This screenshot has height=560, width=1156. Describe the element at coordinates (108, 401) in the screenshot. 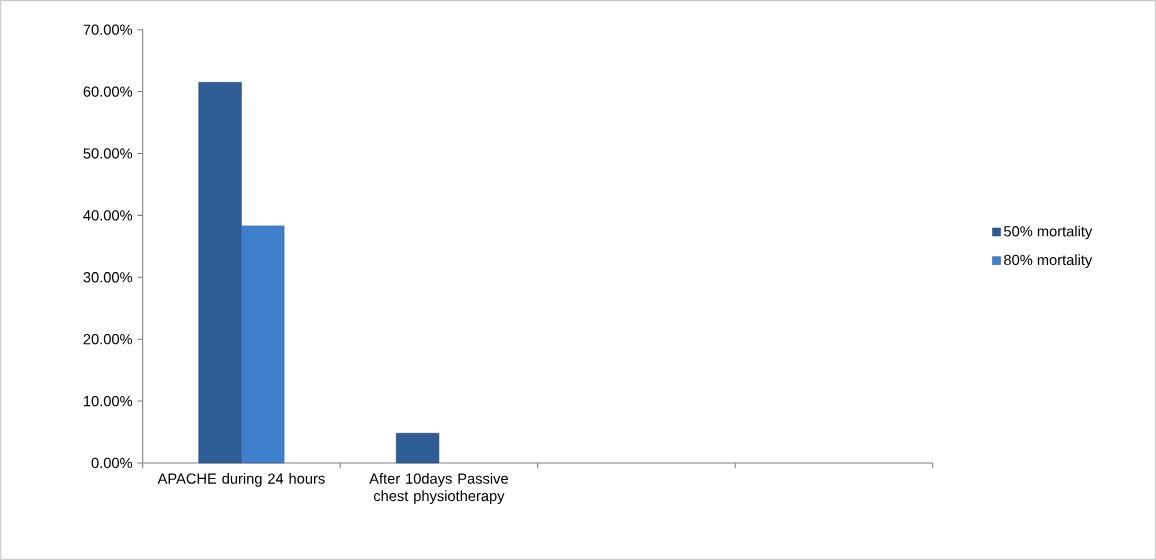

I see `y-tick-label: 10.00%` at that location.